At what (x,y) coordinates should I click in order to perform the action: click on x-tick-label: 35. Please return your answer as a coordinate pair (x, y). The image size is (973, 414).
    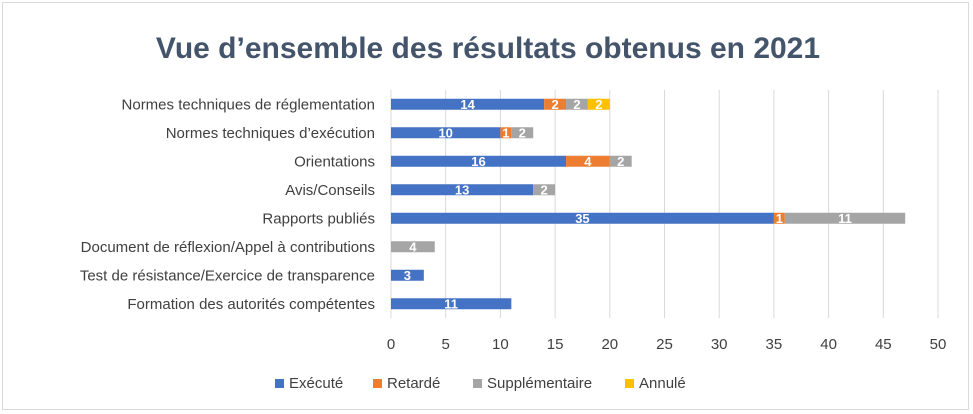
    Looking at the image, I should click on (774, 344).